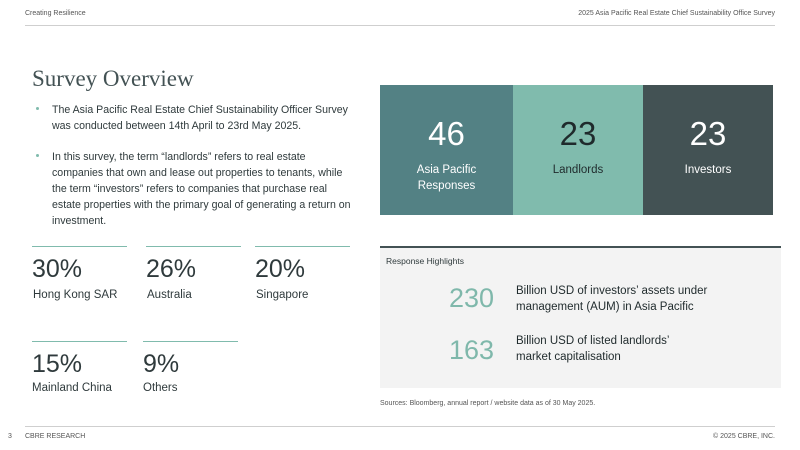 The image size is (800, 450). Describe the element at coordinates (282, 295) in the screenshot. I see `share-label: Singapore` at that location.